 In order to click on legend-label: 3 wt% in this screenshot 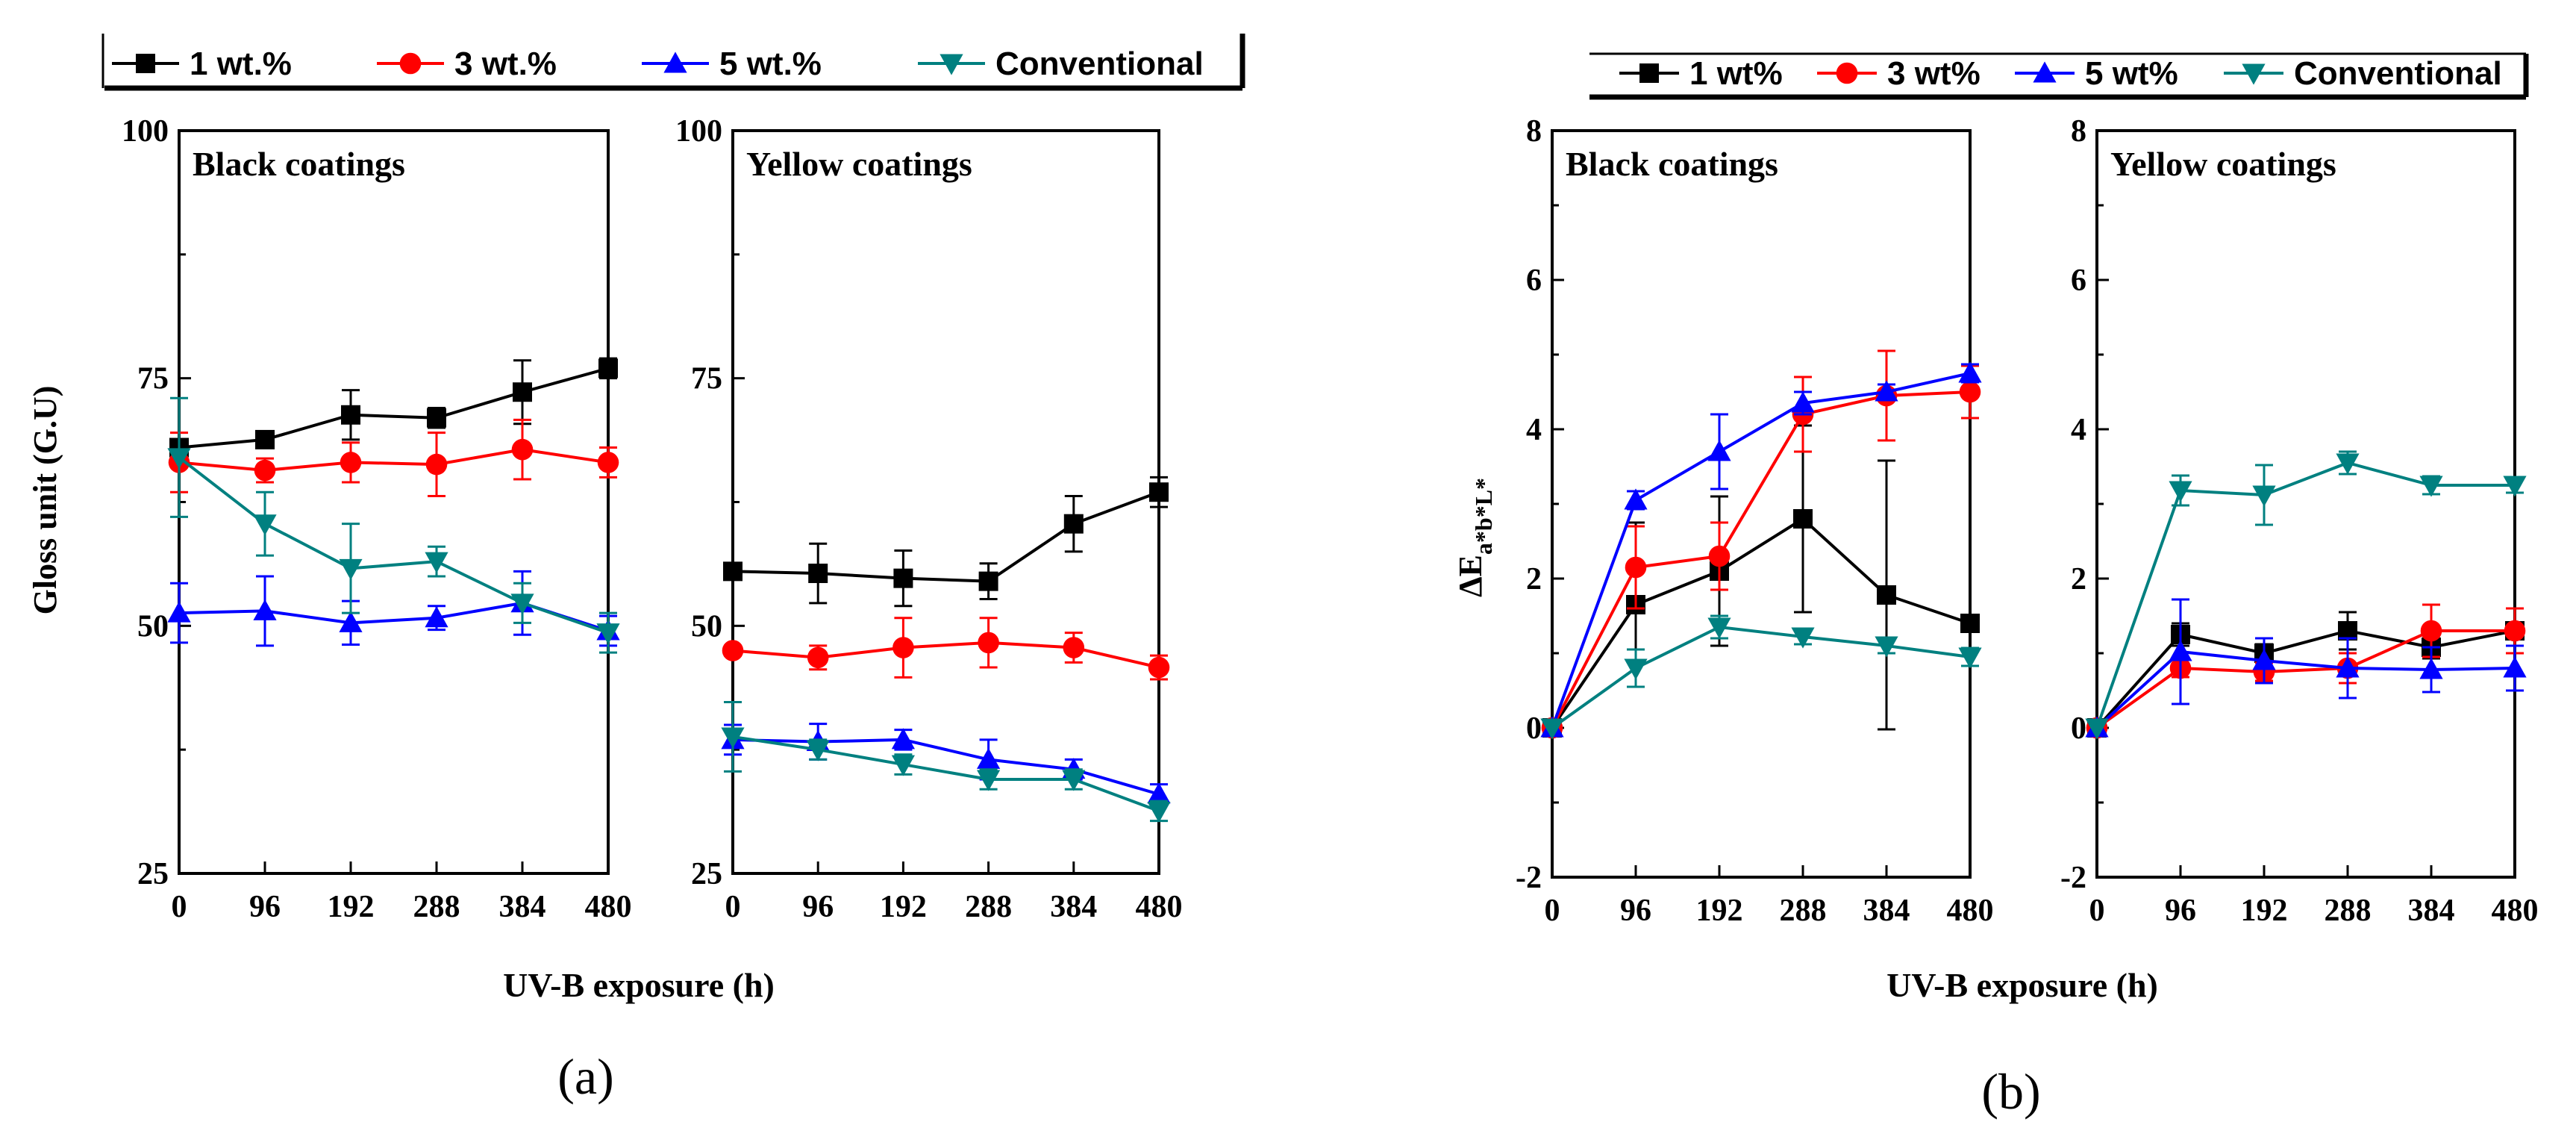, I will do `click(1934, 73)`.